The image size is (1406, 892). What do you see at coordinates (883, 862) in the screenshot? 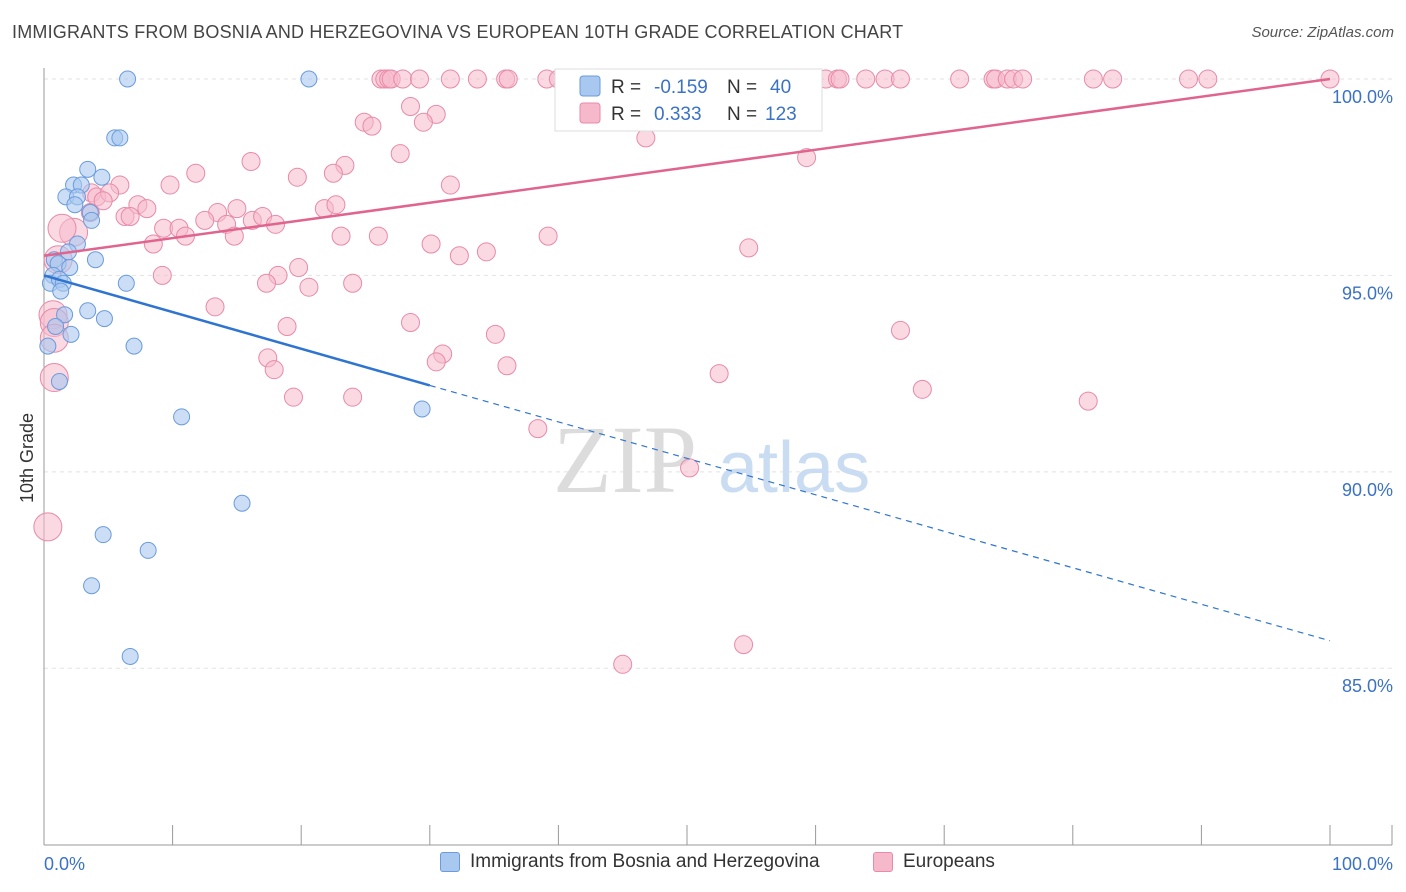
I see `legend-swatch-europeans` at bounding box center [883, 862].